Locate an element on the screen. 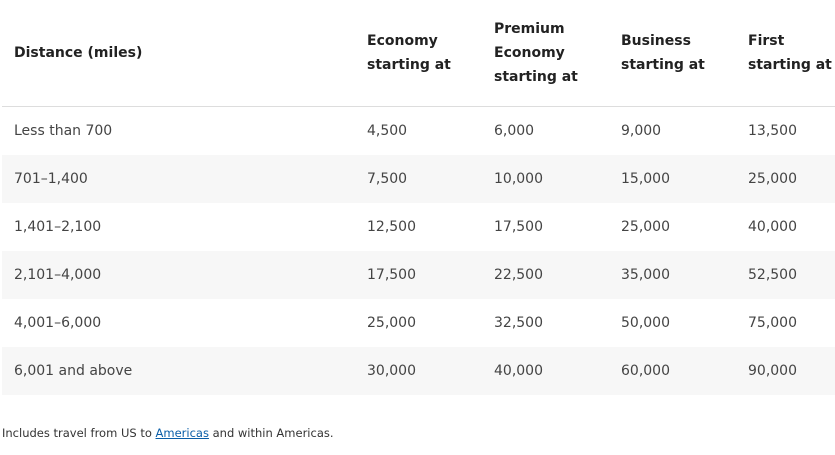 Image resolution: width=835 pixels, height=455 pixels. header-line: Business is located at coordinates (656, 41).